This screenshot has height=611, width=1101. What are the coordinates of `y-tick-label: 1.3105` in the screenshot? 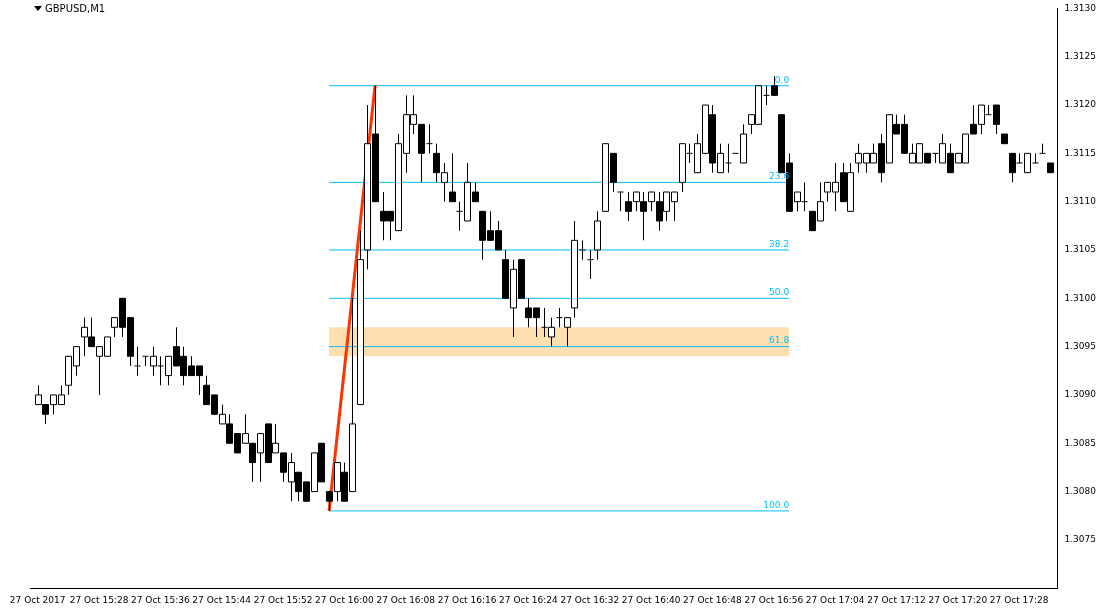 It's located at (1080, 249).